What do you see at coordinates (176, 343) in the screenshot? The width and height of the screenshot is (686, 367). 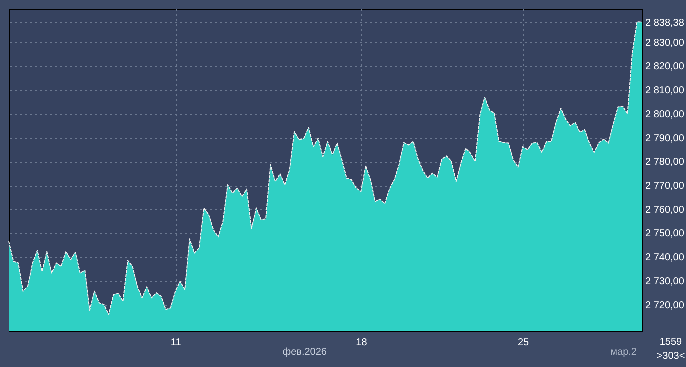 I see `x-tick-label: 11` at bounding box center [176, 343].